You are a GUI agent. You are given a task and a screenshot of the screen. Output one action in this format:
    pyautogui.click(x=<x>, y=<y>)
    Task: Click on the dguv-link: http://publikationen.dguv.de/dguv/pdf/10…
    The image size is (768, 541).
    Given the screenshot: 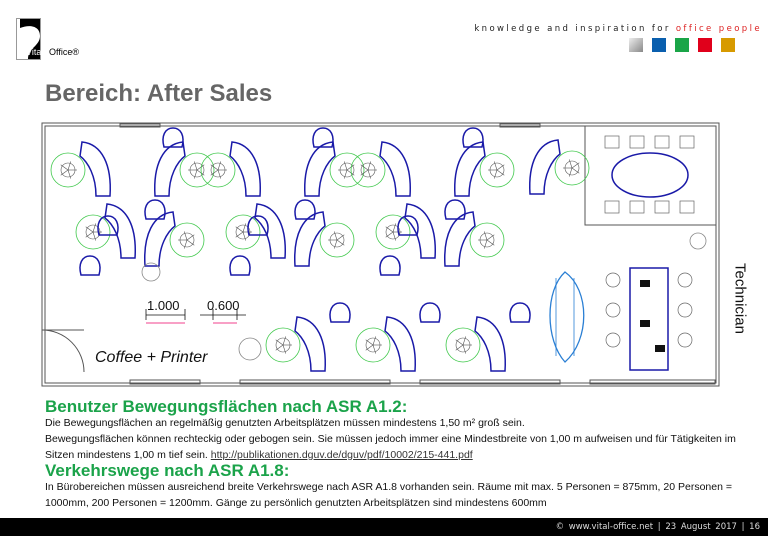 What is the action you would take?
    pyautogui.click(x=341, y=455)
    